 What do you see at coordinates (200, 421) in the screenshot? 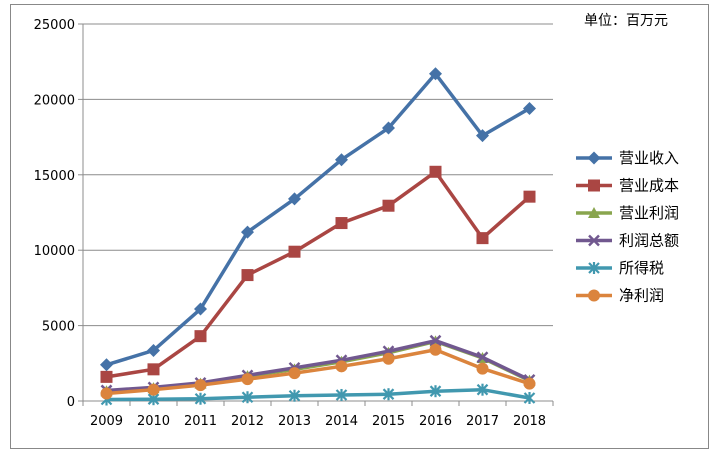
I see `x-tick-label: 2011` at bounding box center [200, 421].